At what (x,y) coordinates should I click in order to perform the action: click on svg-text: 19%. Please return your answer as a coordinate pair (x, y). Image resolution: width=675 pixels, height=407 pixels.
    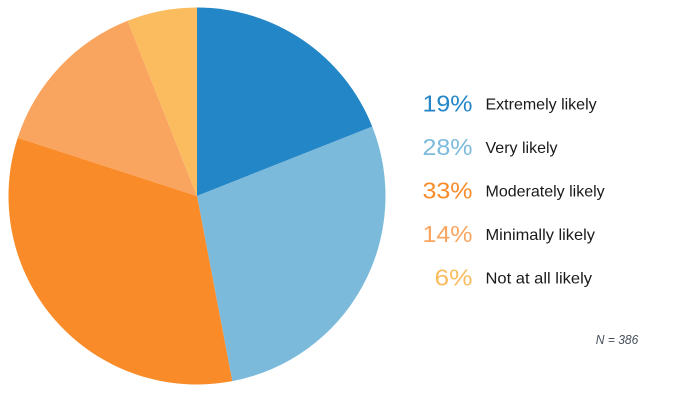
    Looking at the image, I should click on (448, 104).